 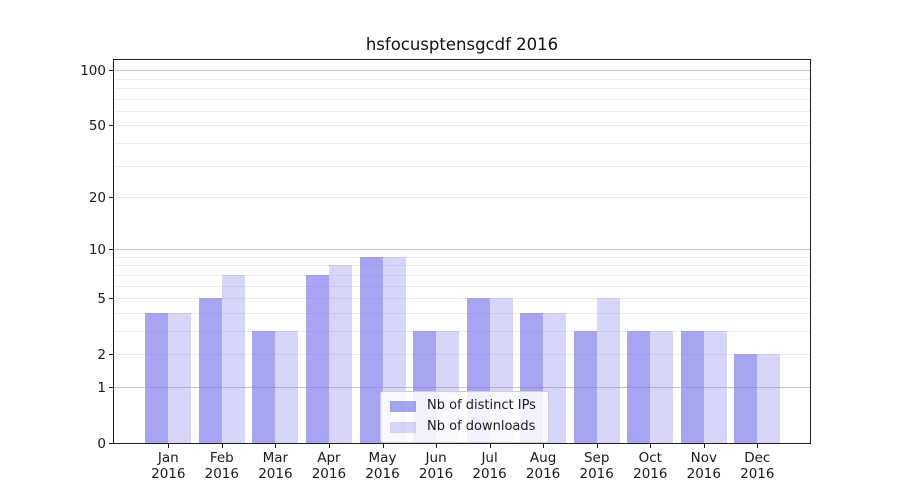 I want to click on y-axis-tick-label: 20, so click(x=97, y=197).